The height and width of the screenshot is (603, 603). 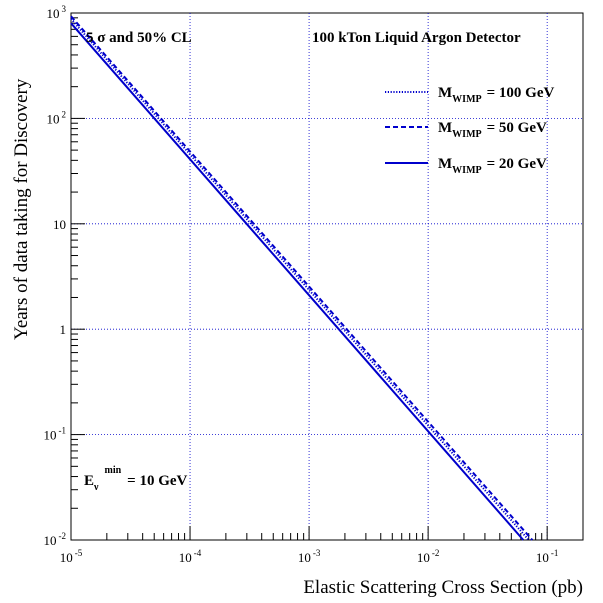 What do you see at coordinates (89, 481) in the screenshot?
I see `energy-symbol: E` at bounding box center [89, 481].